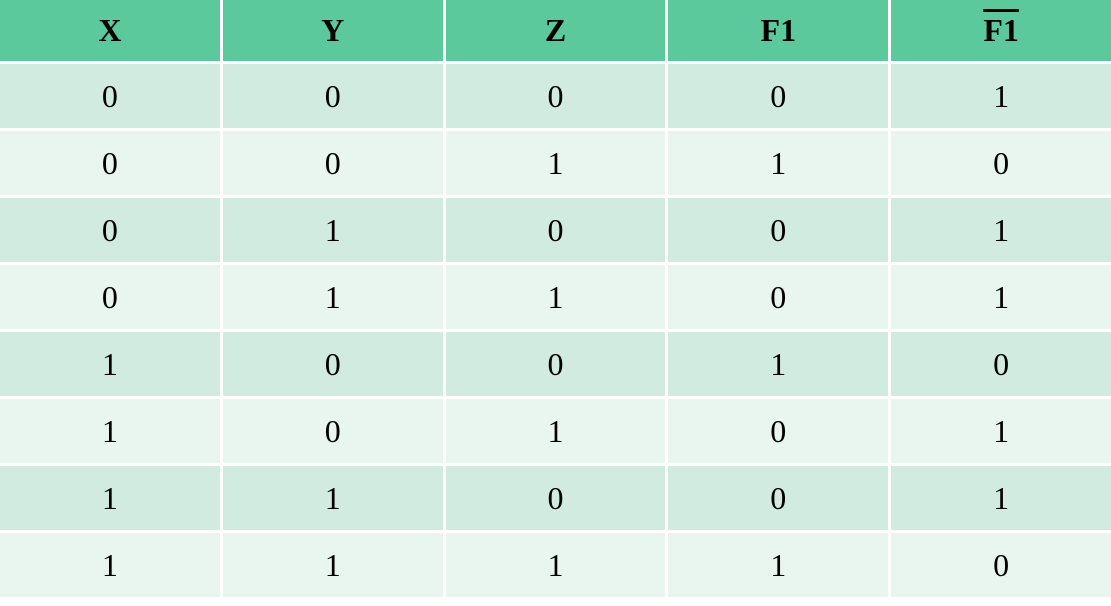  I want to click on table-row: 0 0 0 0 1, so click(555, 96).